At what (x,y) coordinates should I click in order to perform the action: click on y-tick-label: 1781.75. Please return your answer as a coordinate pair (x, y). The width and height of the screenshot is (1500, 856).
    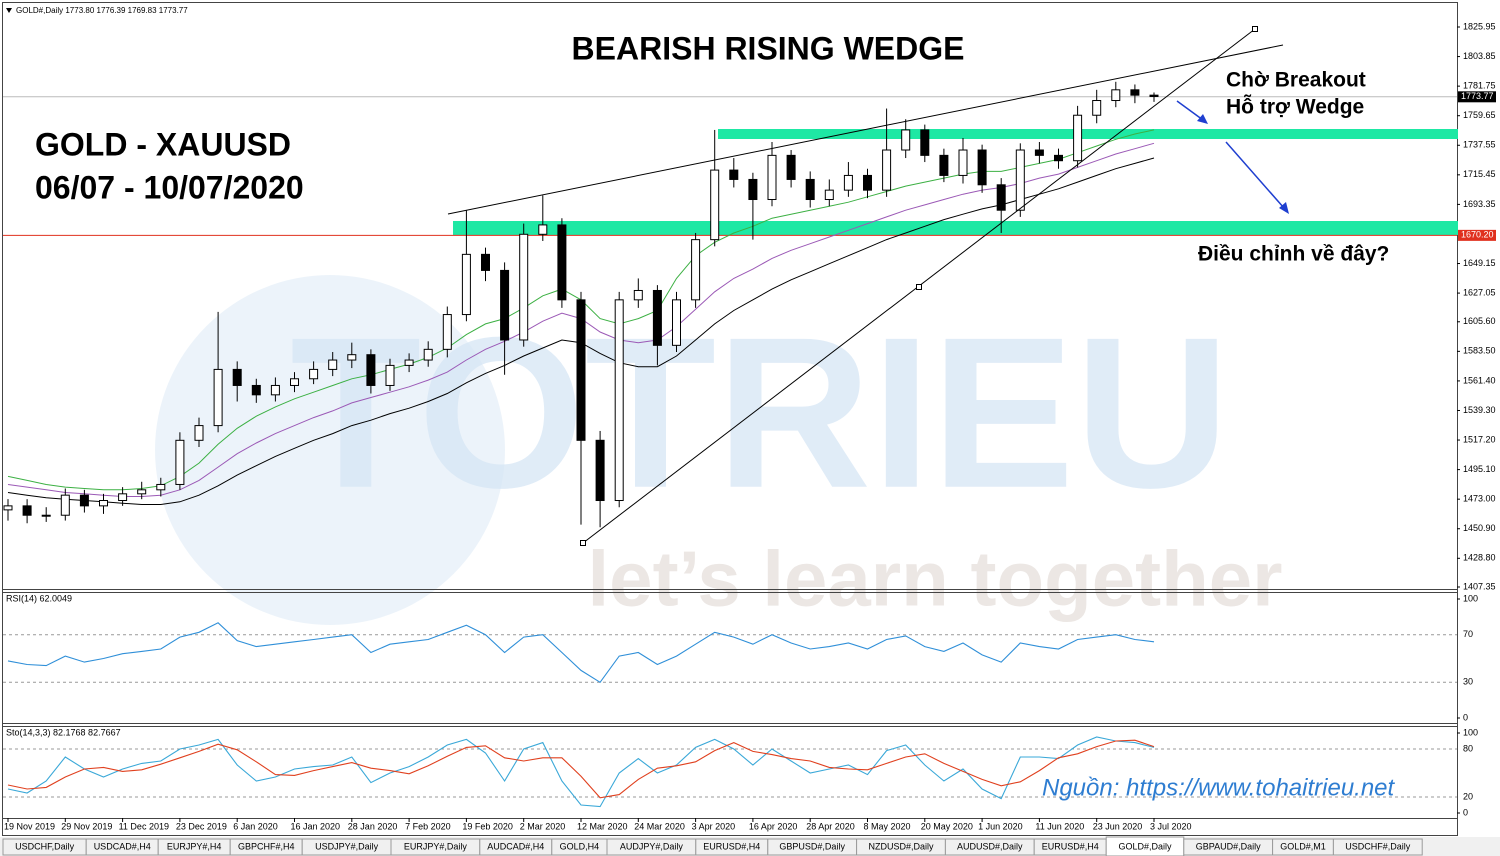
    Looking at the image, I should click on (1479, 86).